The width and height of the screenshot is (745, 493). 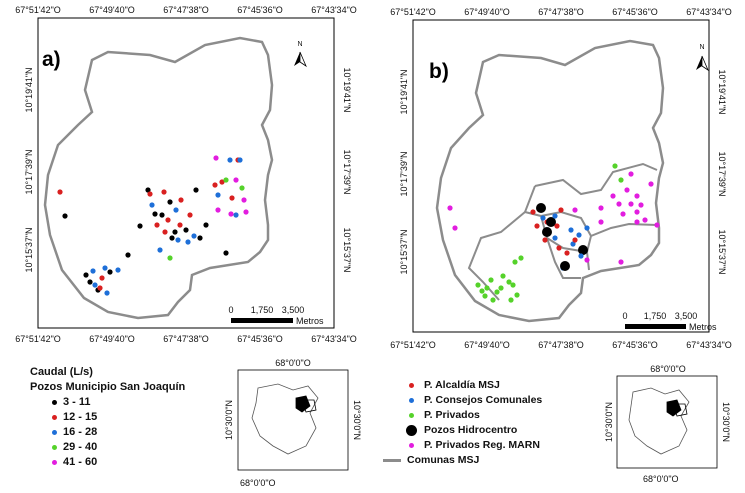 I want to click on scale-end: 3,500, so click(x=293, y=310).